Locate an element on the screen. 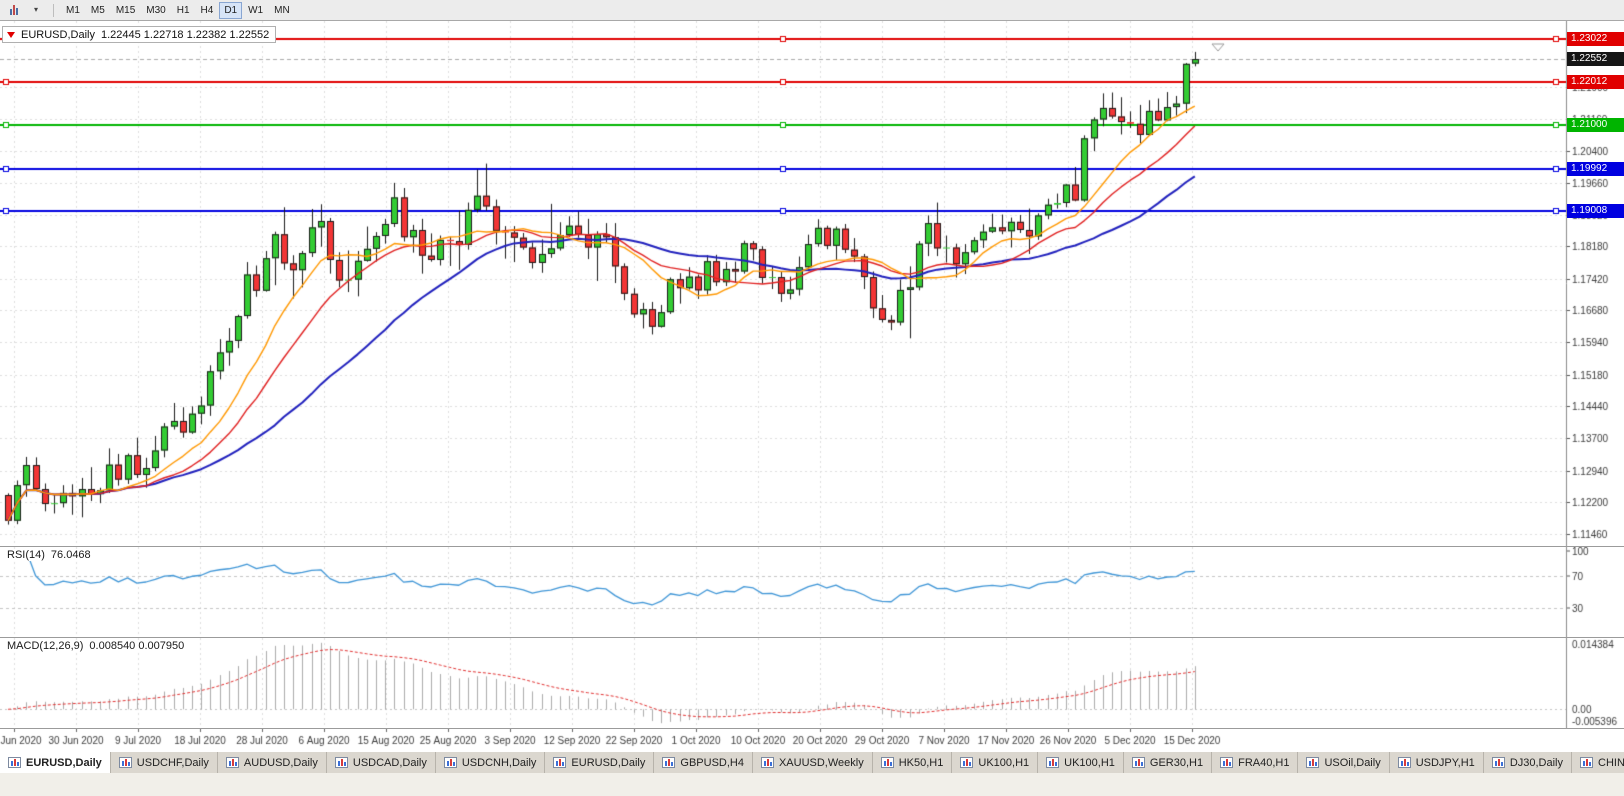 The image size is (1624, 796). price-level-tag: 1.19992 is located at coordinates (1595, 169).